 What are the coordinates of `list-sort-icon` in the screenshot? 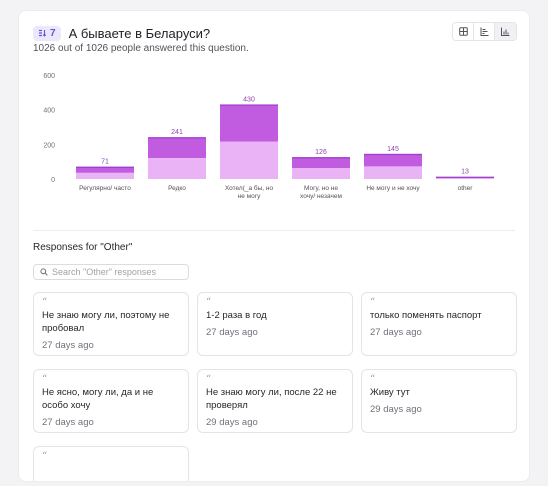 It's located at (43, 33).